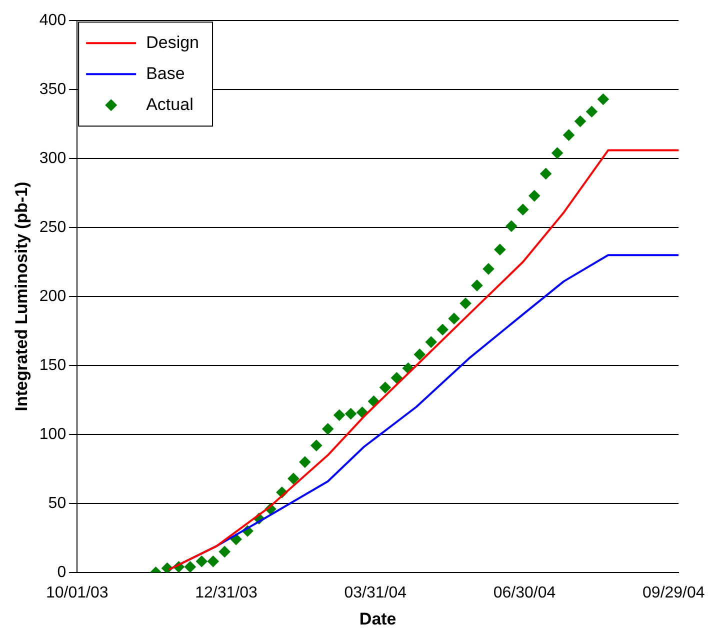  I want to click on x-tick-label: 03/31/04, so click(375, 593).